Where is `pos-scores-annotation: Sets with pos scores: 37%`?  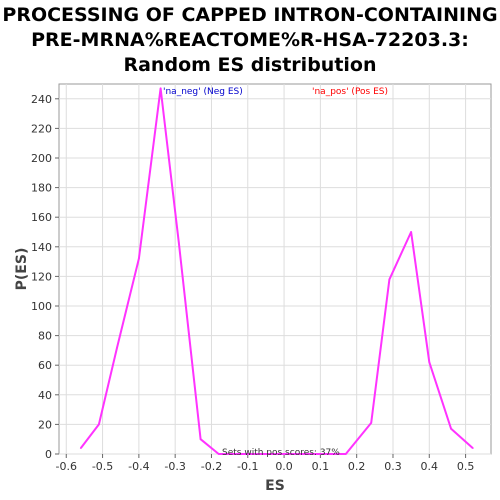 pos-scores-annotation: Sets with pos scores: 37% is located at coordinates (281, 453).